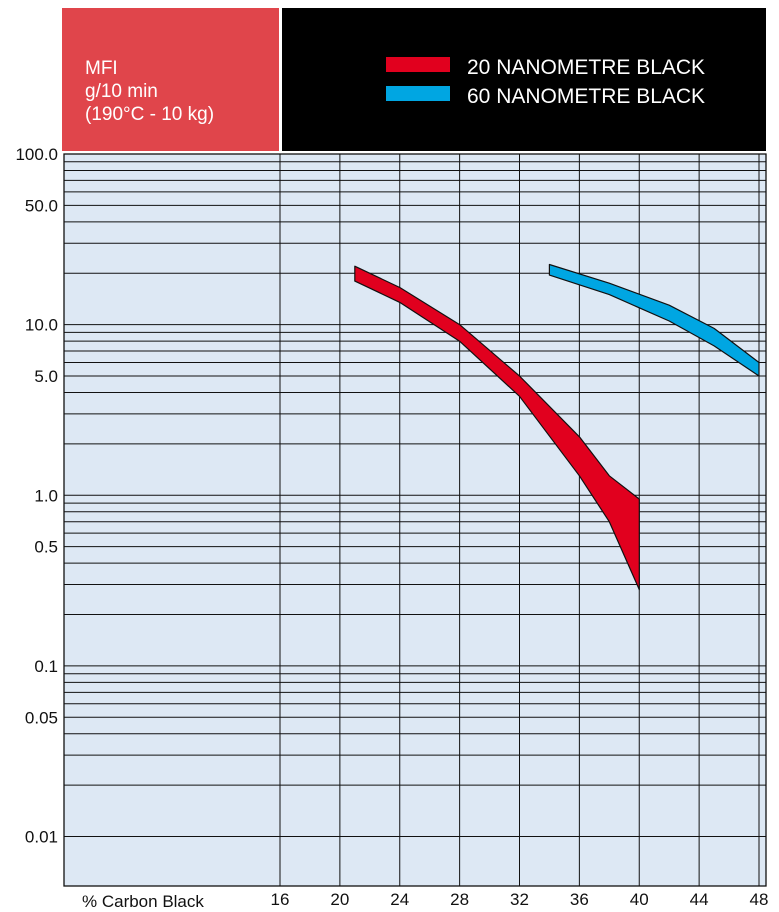 The image size is (779, 912). What do you see at coordinates (654, 320) in the screenshot?
I see `band-60nm` at bounding box center [654, 320].